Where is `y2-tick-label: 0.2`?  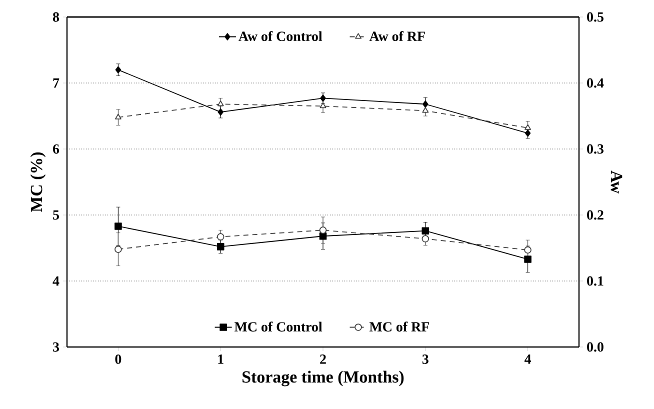
y2-tick-label: 0.2 is located at coordinates (595, 215).